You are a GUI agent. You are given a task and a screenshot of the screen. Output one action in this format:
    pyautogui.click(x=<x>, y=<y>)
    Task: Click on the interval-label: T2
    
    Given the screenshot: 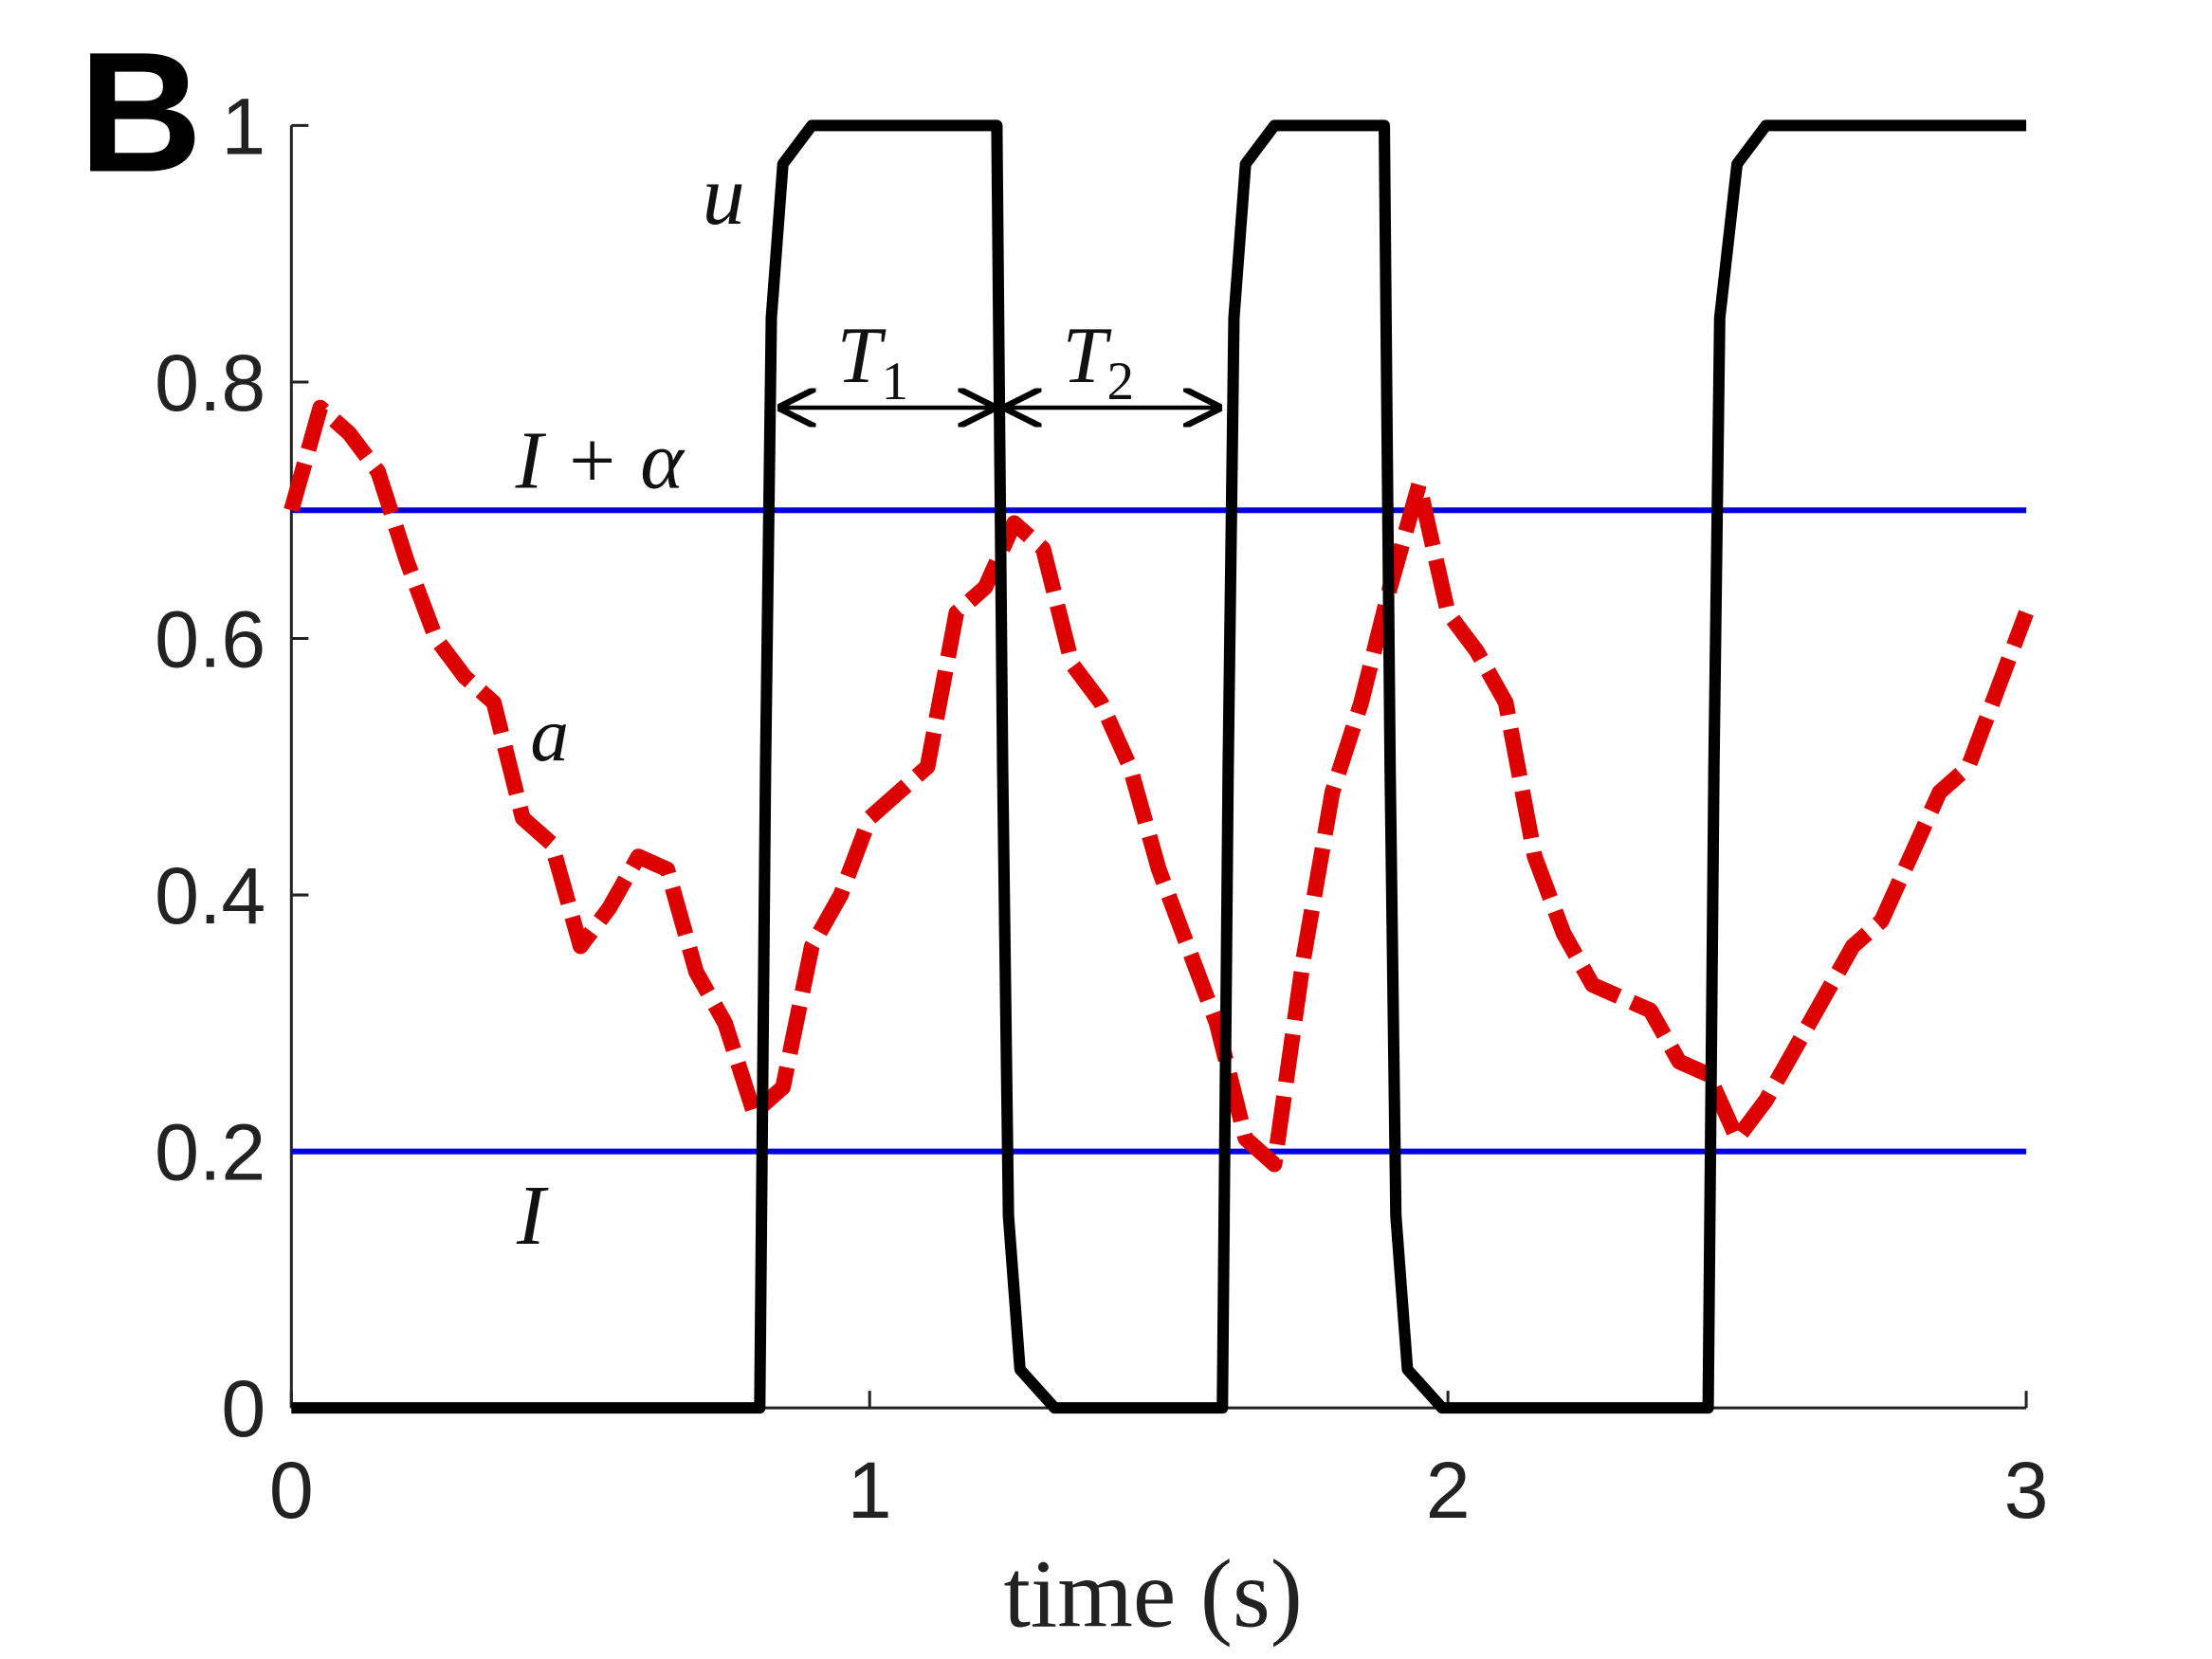 What is the action you would take?
    pyautogui.click(x=1098, y=361)
    